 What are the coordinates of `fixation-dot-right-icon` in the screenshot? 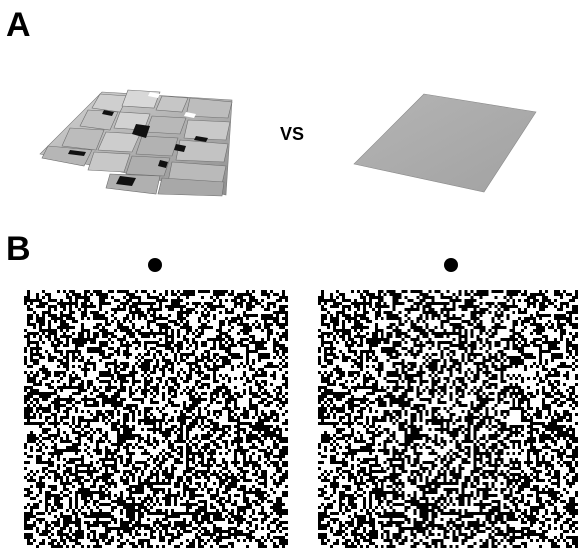 It's located at (451, 265).